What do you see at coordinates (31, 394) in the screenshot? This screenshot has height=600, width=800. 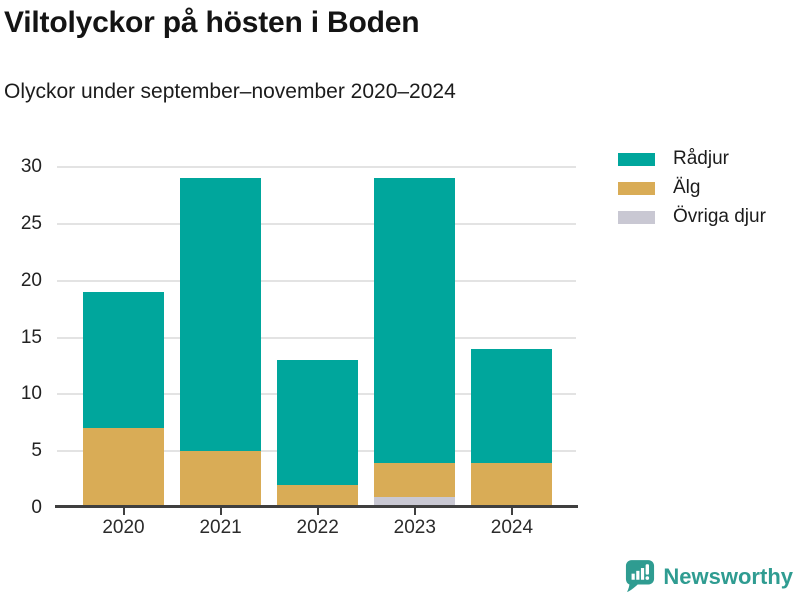 I see `y-tick-label-10: 10` at bounding box center [31, 394].